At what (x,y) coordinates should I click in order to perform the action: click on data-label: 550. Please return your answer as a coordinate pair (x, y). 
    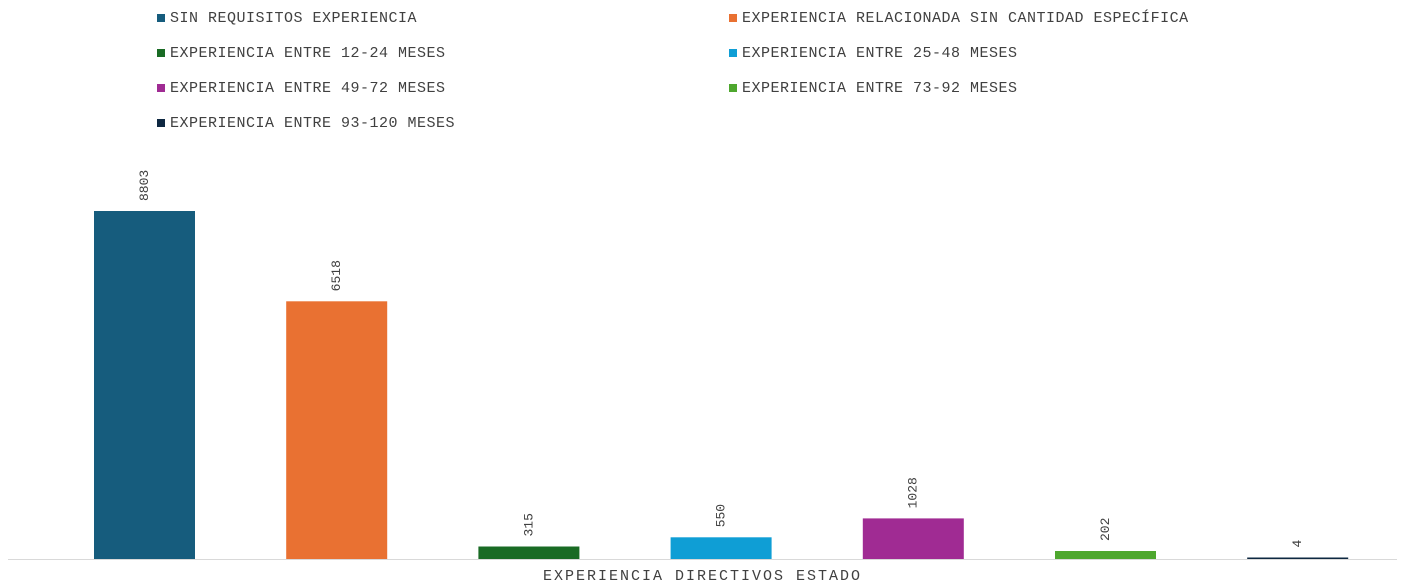
    Looking at the image, I should click on (721, 515).